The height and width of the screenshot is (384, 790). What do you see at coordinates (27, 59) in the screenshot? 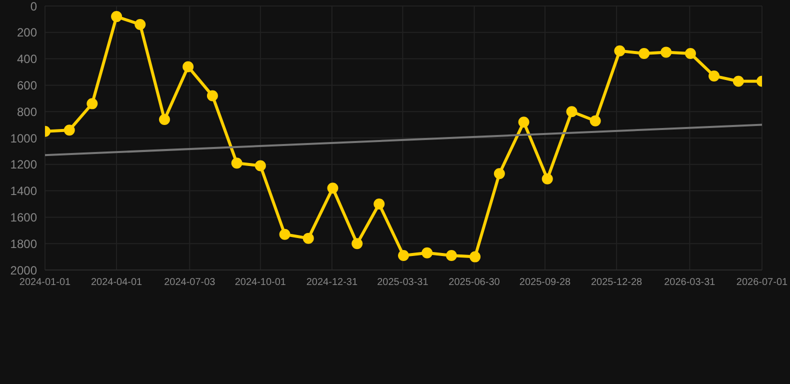
I see `y-tick-label: 400` at bounding box center [27, 59].